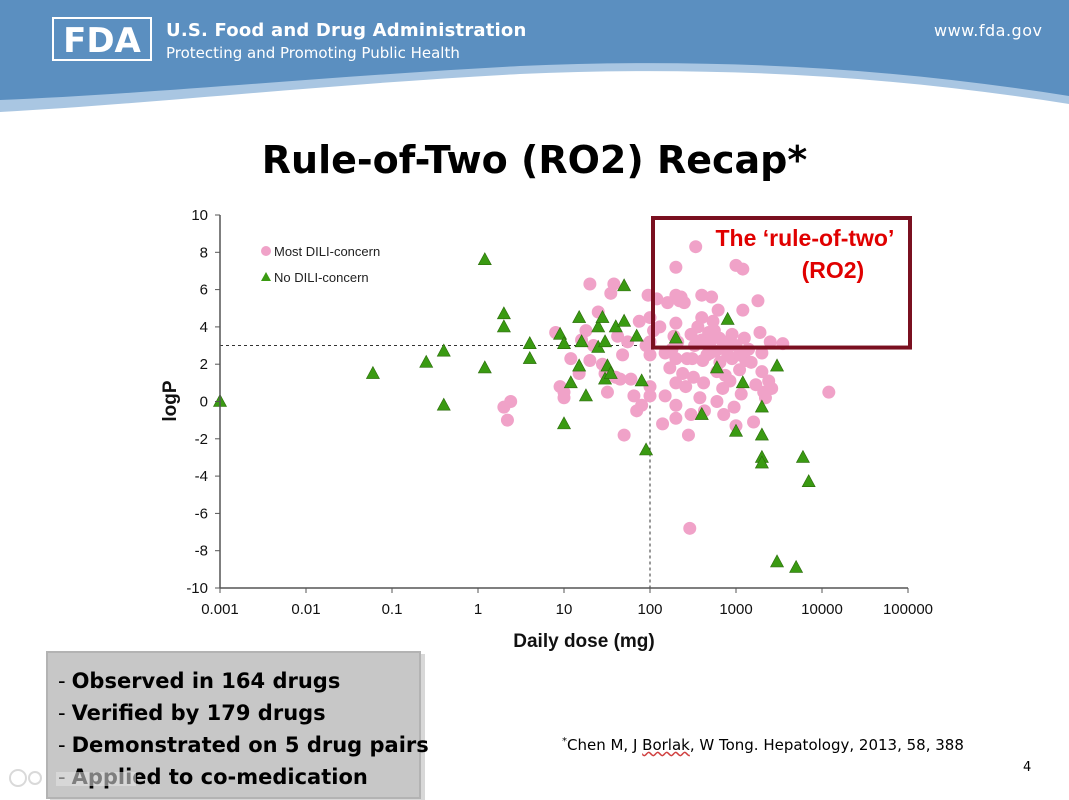 This screenshot has height=800, width=1069. I want to click on chart-legend: Most DILI-concern No DILI-concern, so click(320, 264).